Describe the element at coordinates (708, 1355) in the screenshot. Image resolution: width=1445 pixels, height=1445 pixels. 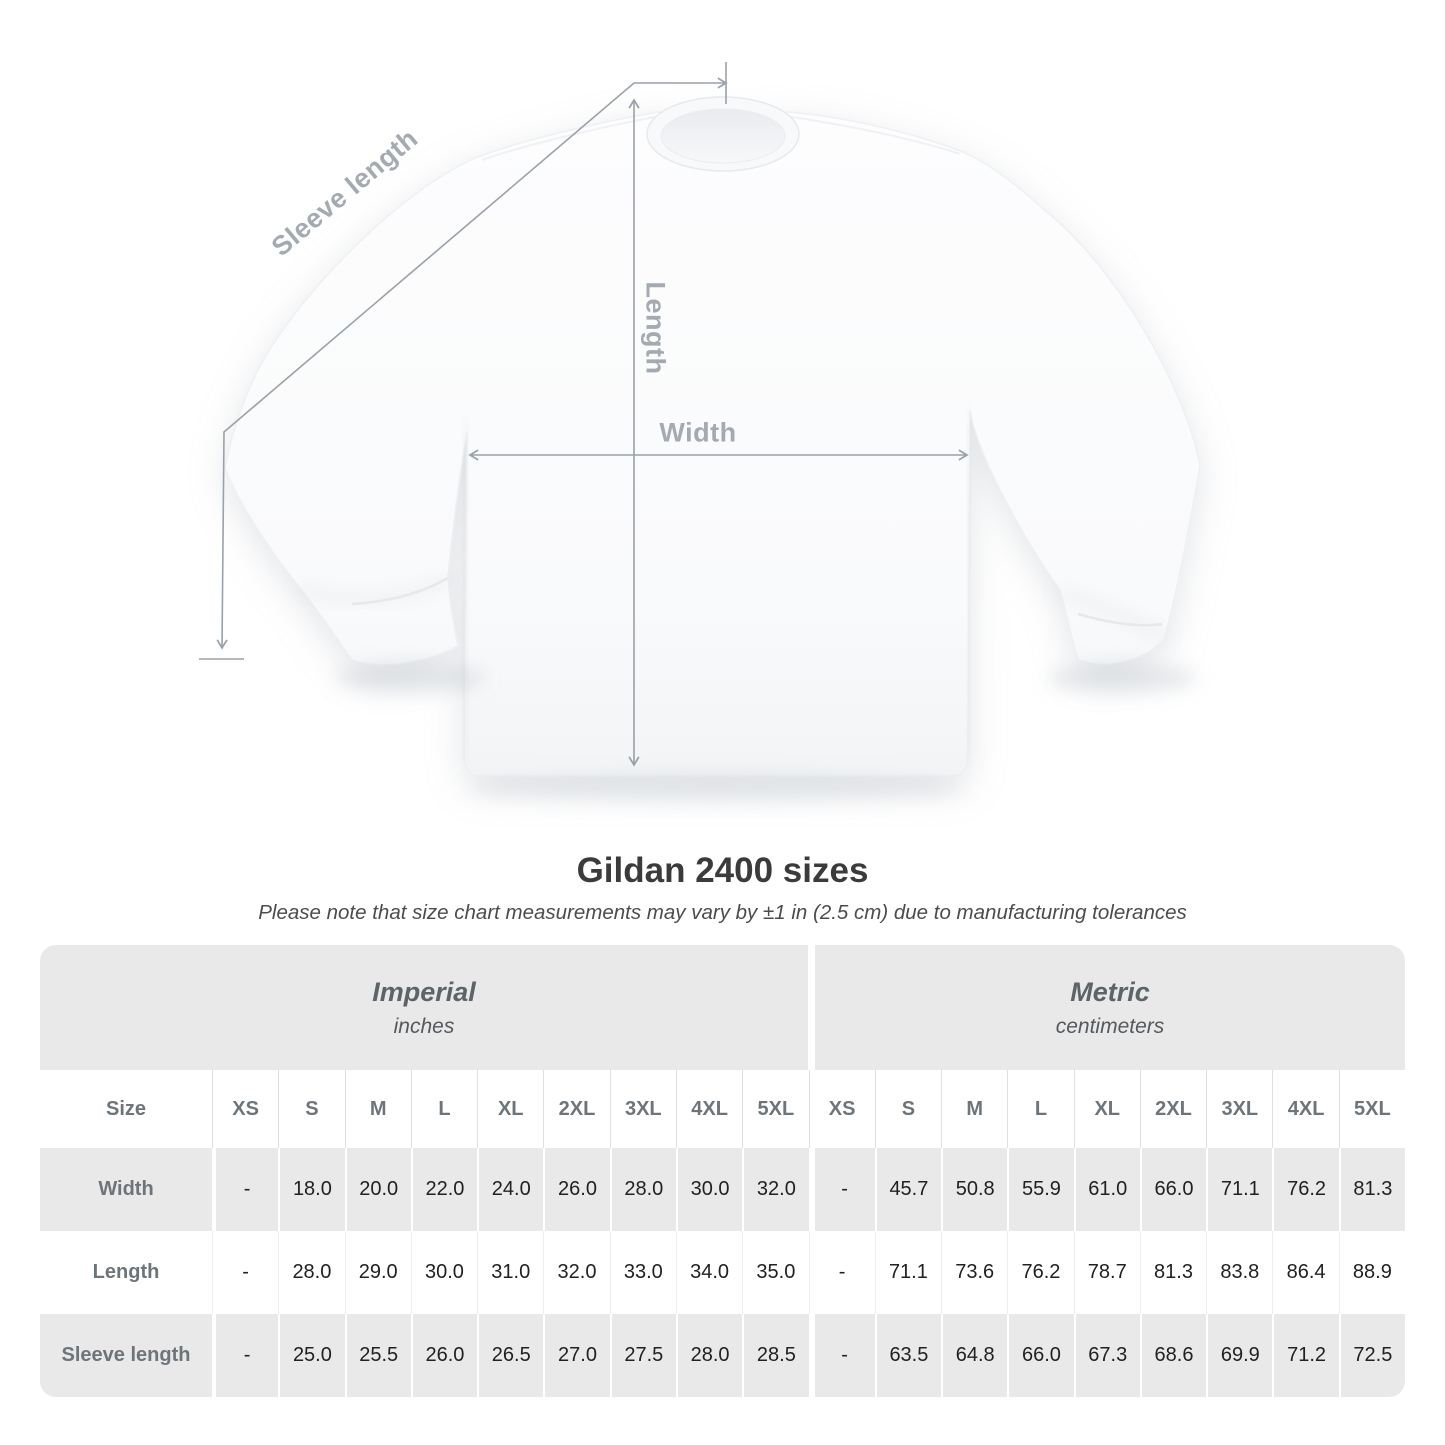
I see `imperial-4xl-value: 28.0` at that location.